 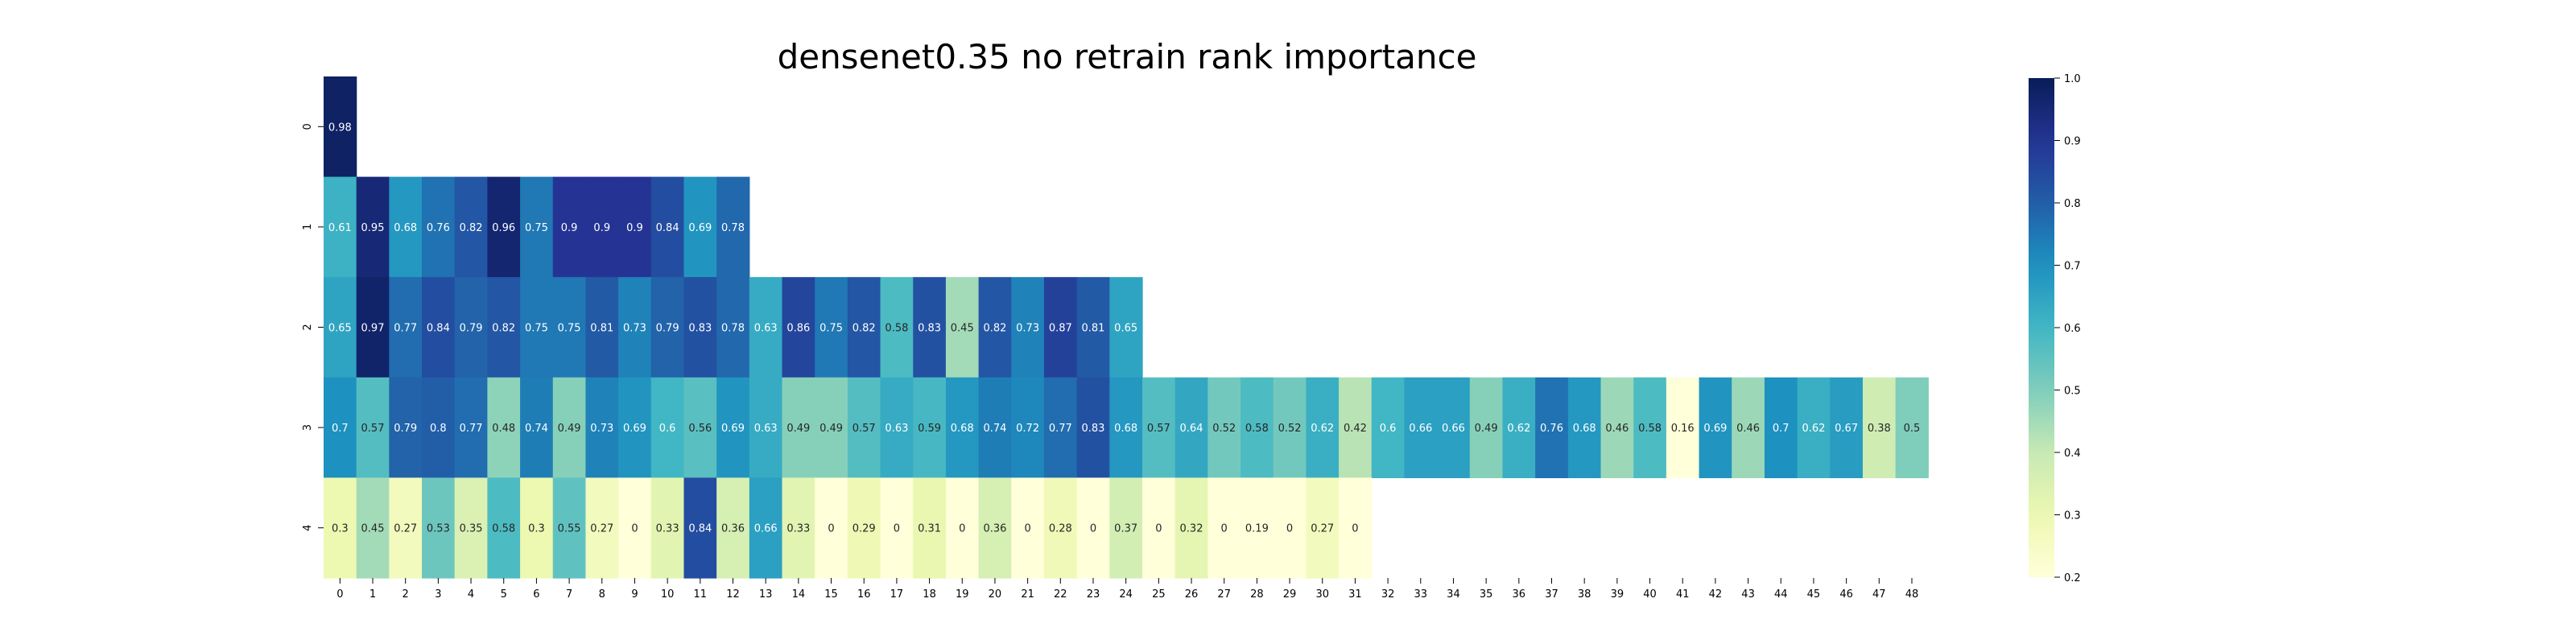 I want to click on cell-value-label: 0.97, so click(x=373, y=329).